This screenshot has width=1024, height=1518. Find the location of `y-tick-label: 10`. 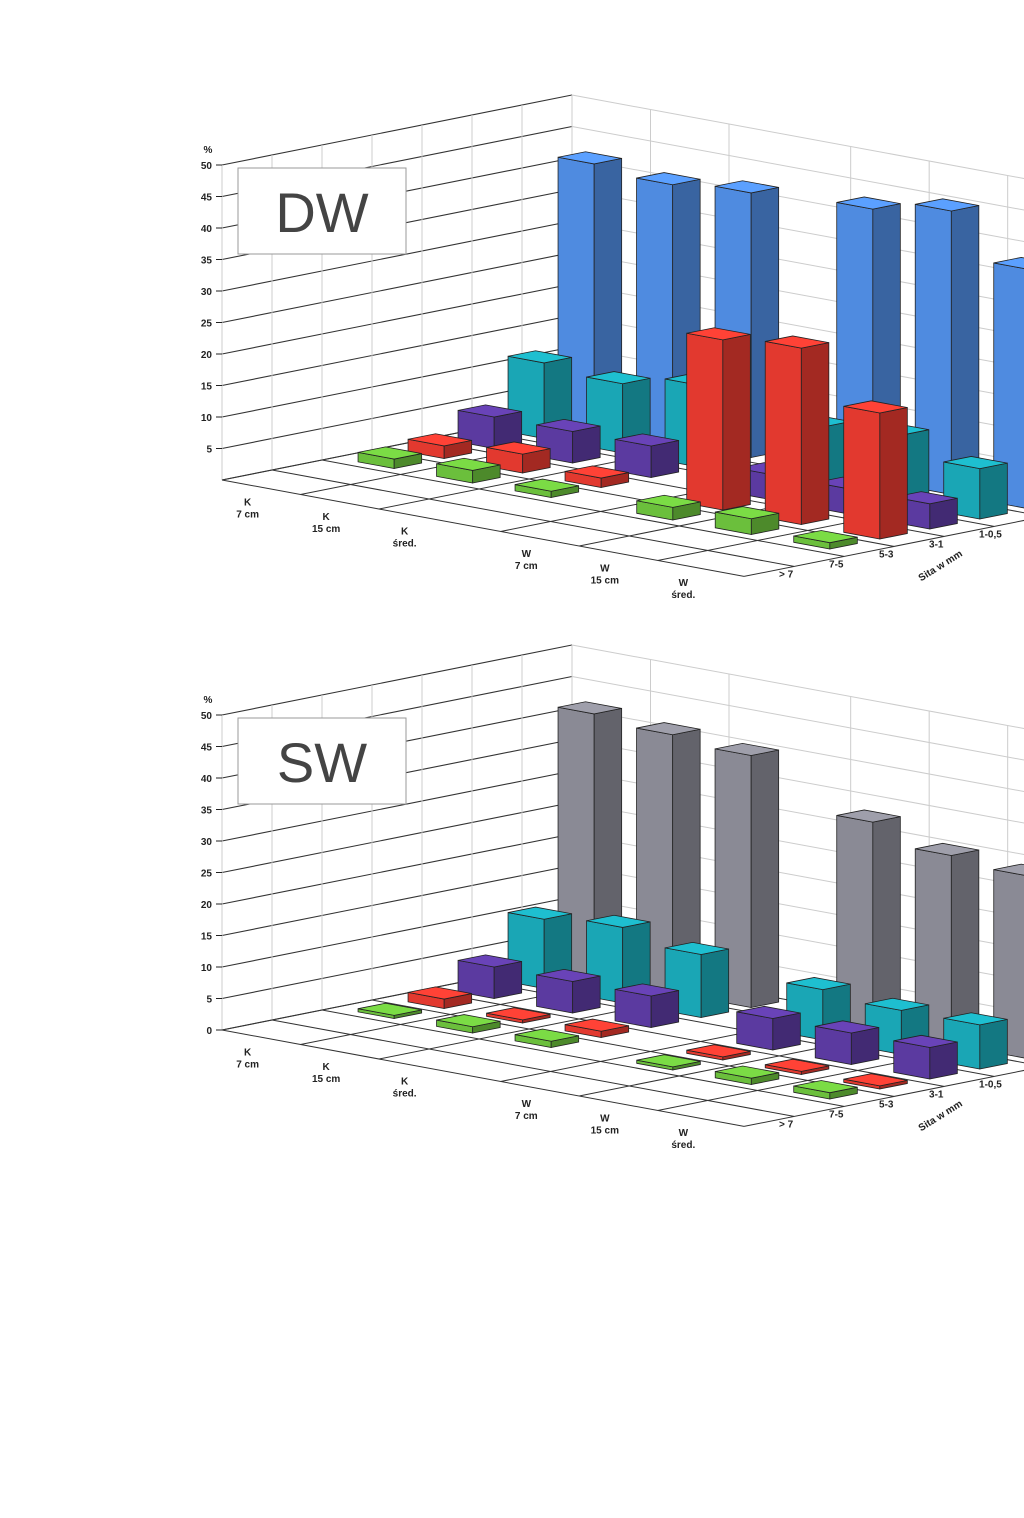

y-tick-label: 10 is located at coordinates (207, 418).